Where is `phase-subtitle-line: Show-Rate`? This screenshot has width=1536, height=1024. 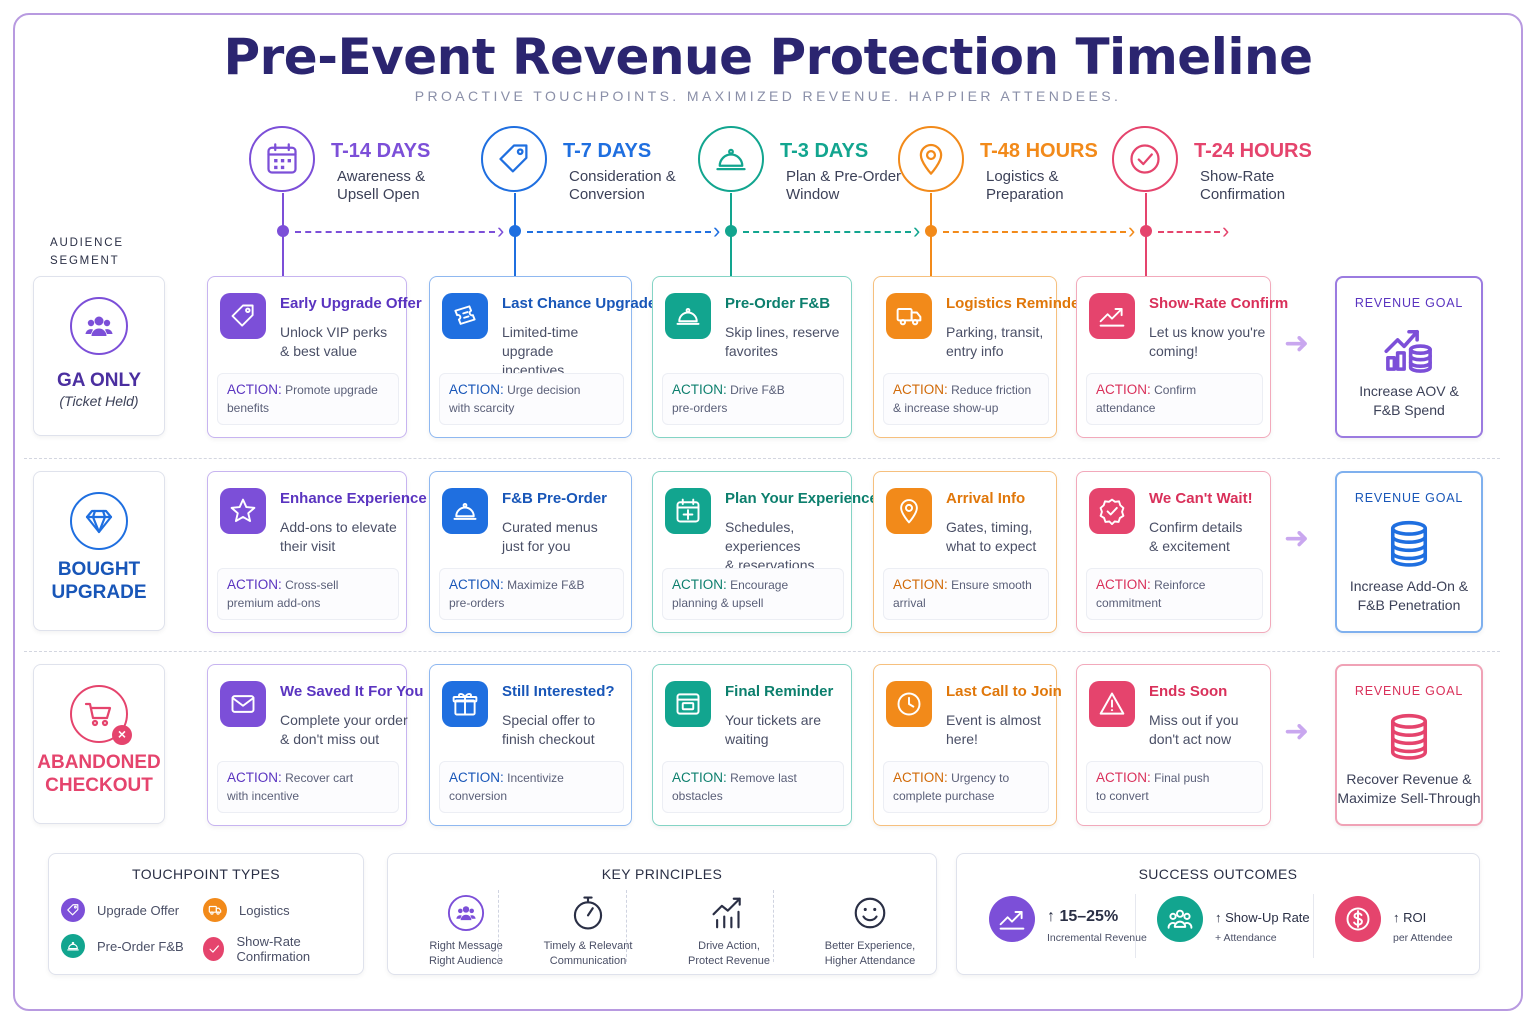 phase-subtitle-line: Show-Rate is located at coordinates (1237, 176).